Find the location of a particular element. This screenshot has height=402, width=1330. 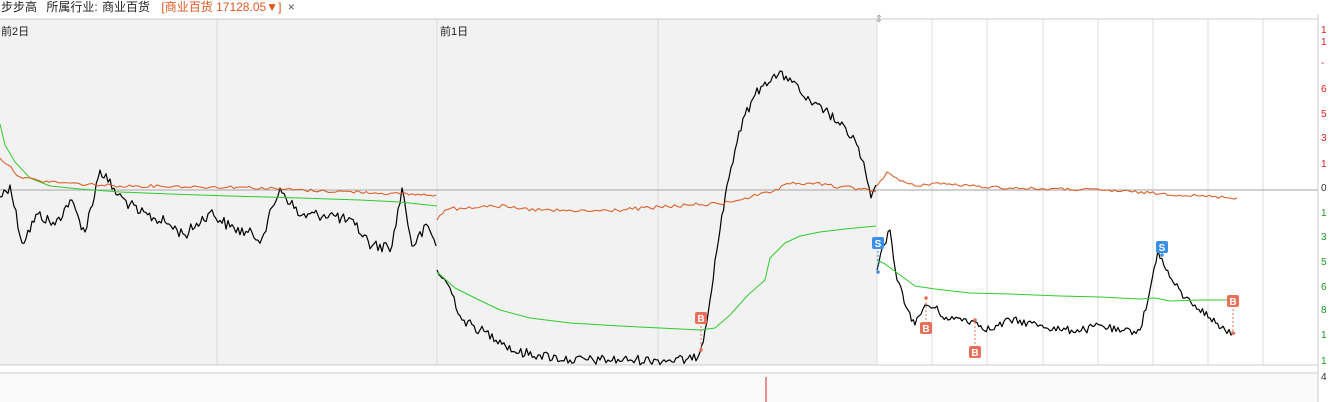

day-label-2-days-ago: 前2日 is located at coordinates (15, 32).